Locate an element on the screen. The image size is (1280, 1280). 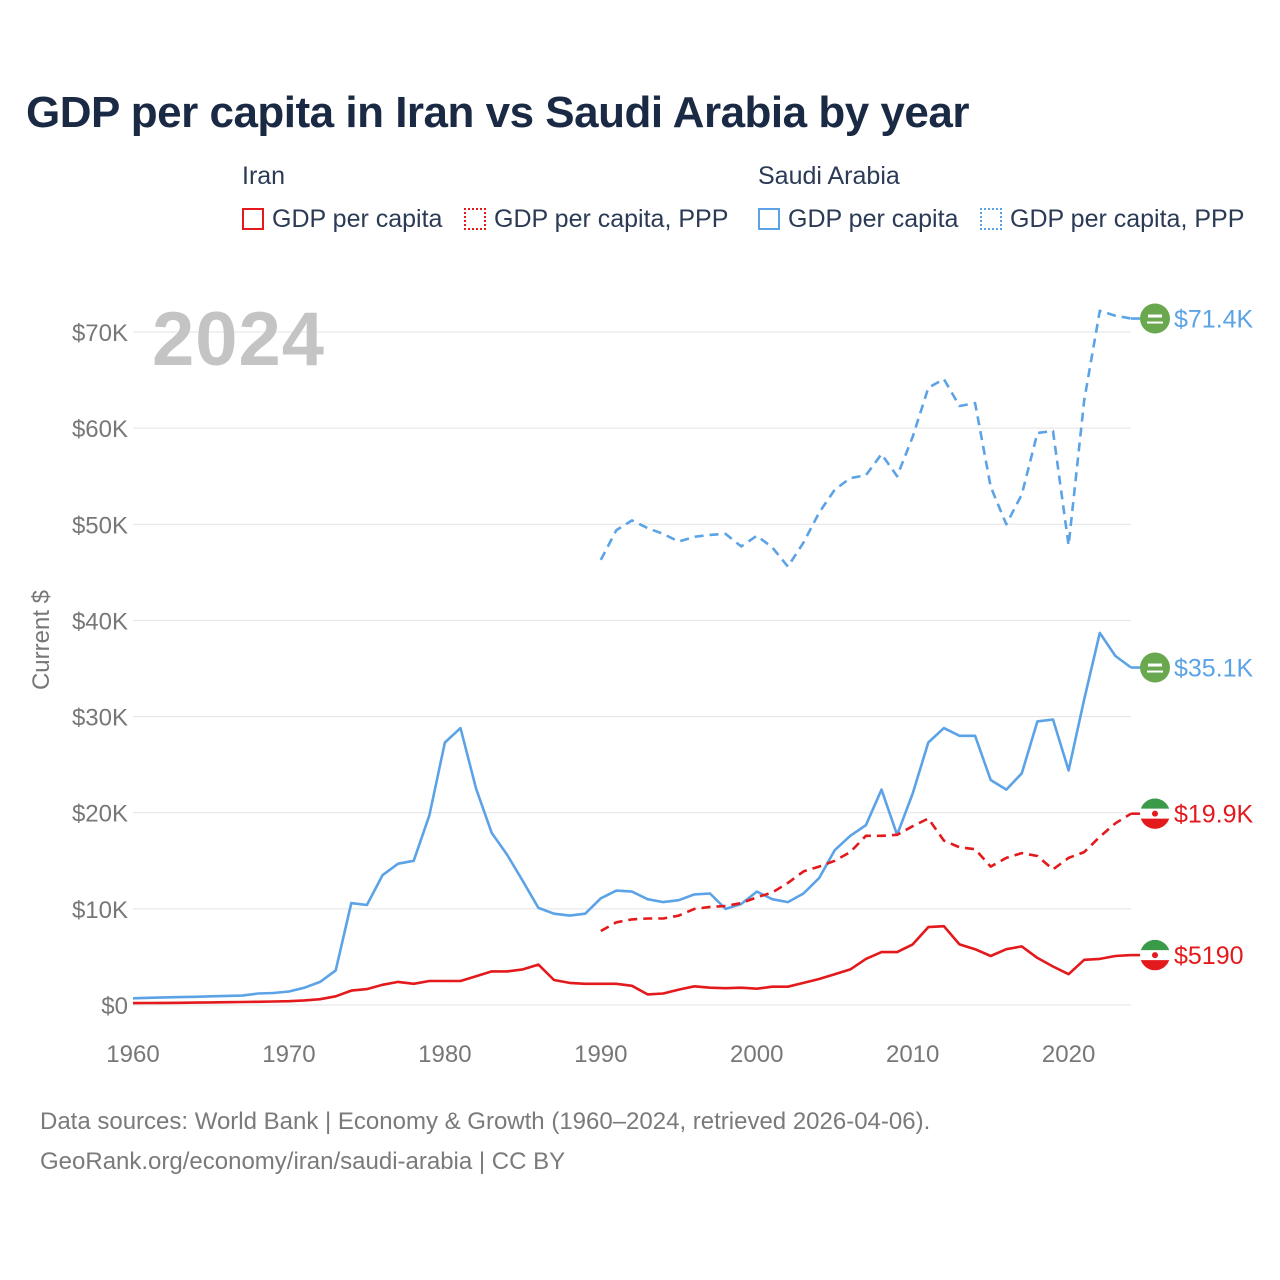
y-tick-label: $30K is located at coordinates (100, 718).